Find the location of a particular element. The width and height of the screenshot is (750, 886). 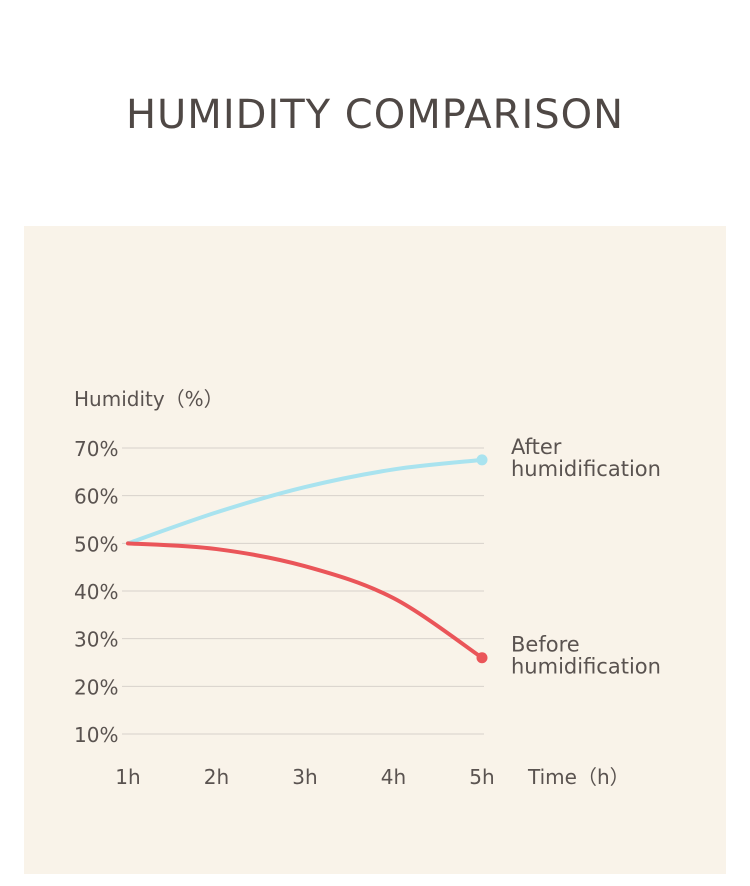

x-tick-label: 1h is located at coordinates (127, 777).